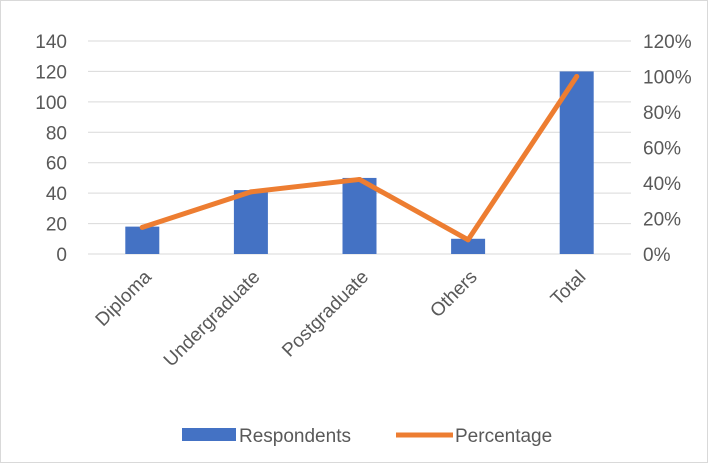 The image size is (708, 464). I want to click on right-tick-label: 40%, so click(662, 184).